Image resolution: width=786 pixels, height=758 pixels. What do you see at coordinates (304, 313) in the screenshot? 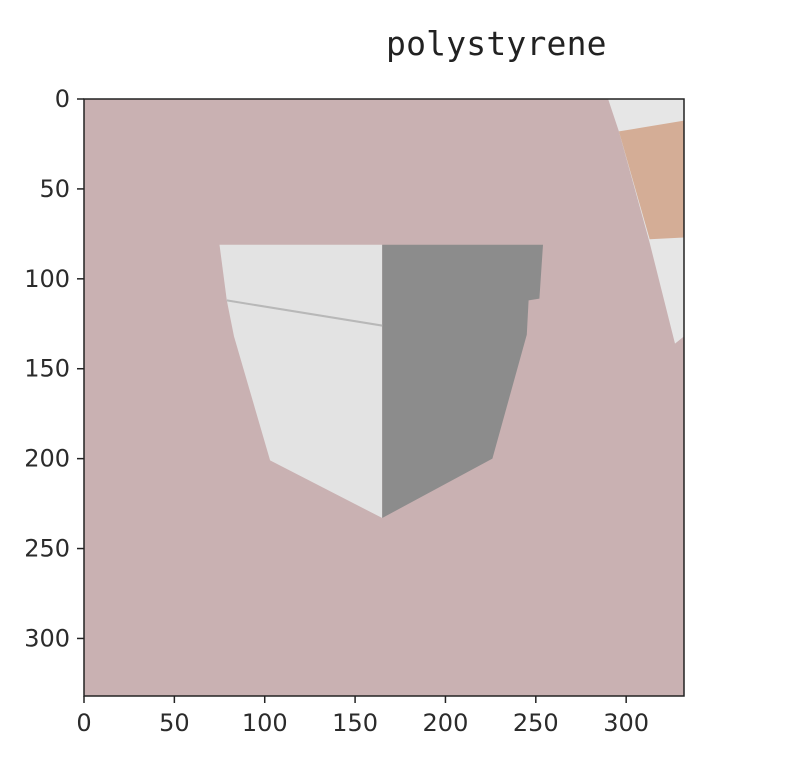
I see `box-rim-line` at bounding box center [304, 313].